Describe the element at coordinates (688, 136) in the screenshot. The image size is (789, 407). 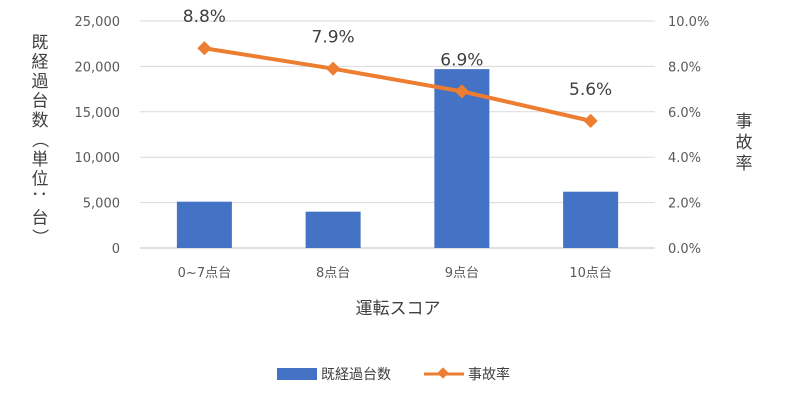
I see `right-axis-ticks: 0.0% 2.0% 4.0% 6.0% 8.0% 10.0%` at that location.